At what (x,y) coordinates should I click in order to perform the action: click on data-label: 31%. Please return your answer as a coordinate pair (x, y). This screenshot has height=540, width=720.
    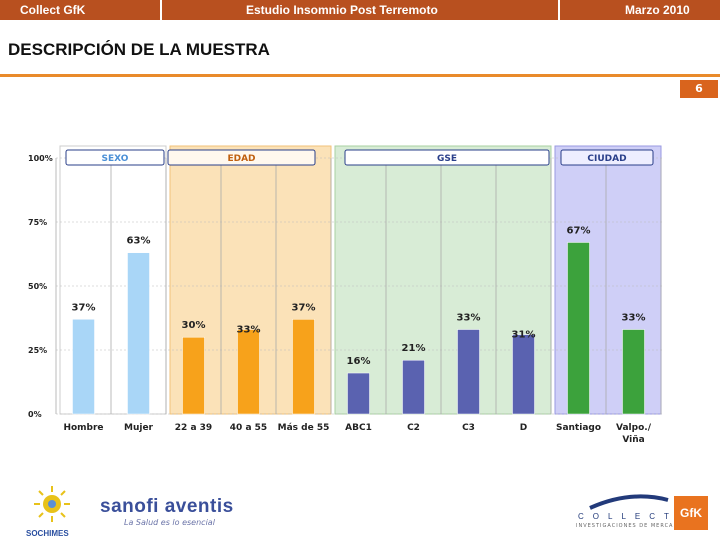
    Looking at the image, I should click on (524, 335).